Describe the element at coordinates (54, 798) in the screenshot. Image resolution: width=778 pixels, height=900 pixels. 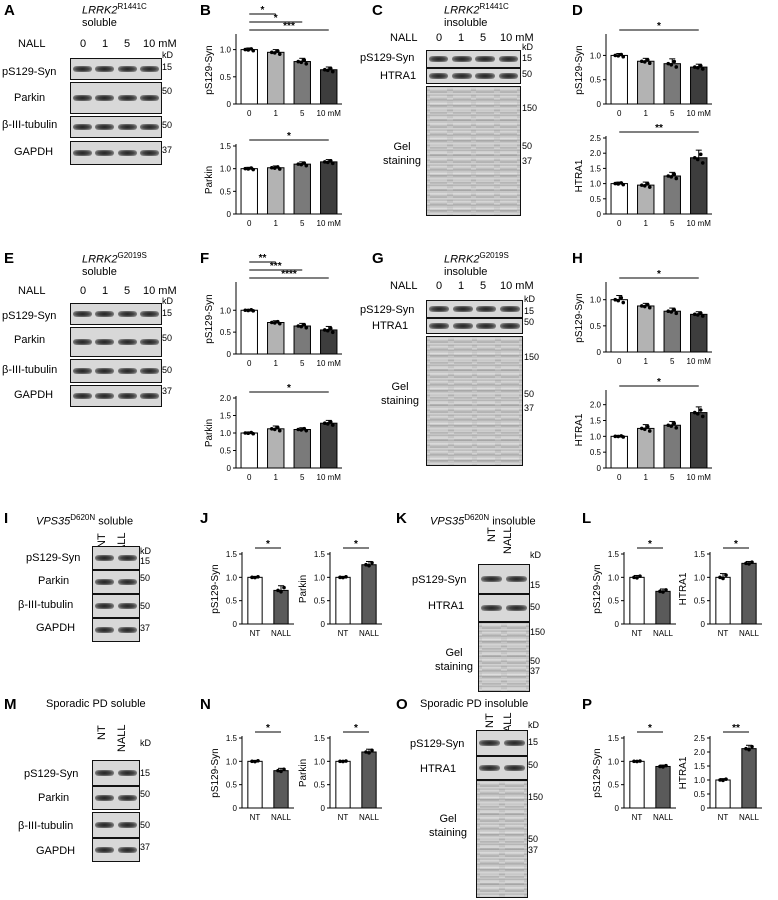
I see `panel-m-row-1: Parkin` at that location.